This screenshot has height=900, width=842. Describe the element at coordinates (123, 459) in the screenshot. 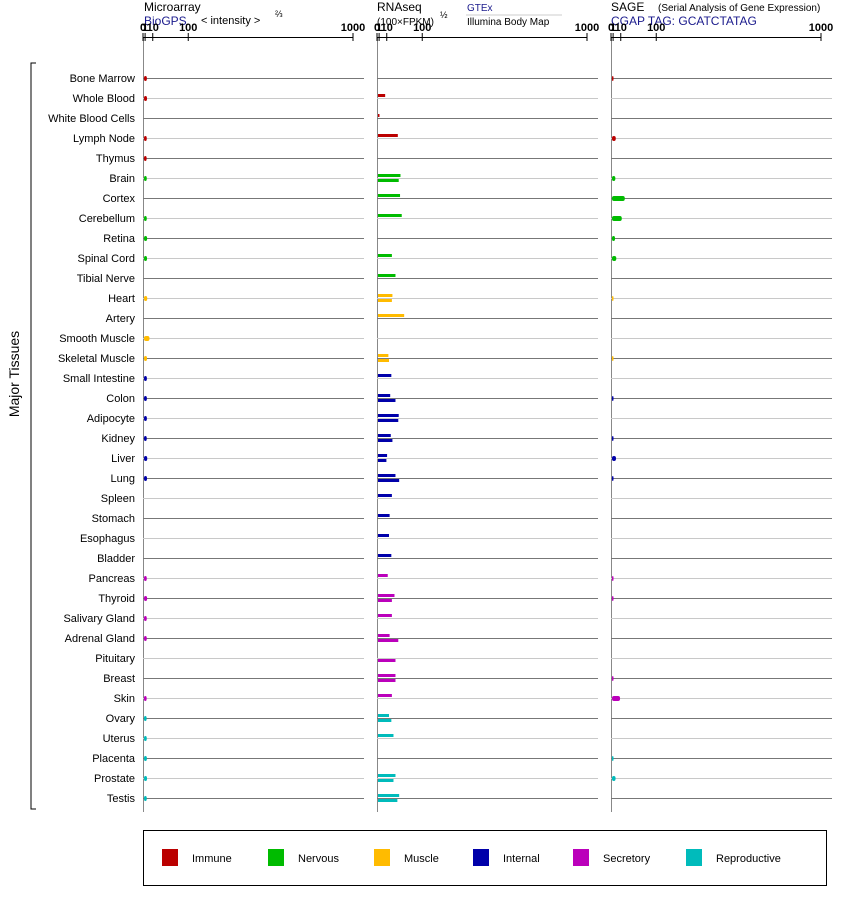

I see `tissue-label: Liver` at that location.